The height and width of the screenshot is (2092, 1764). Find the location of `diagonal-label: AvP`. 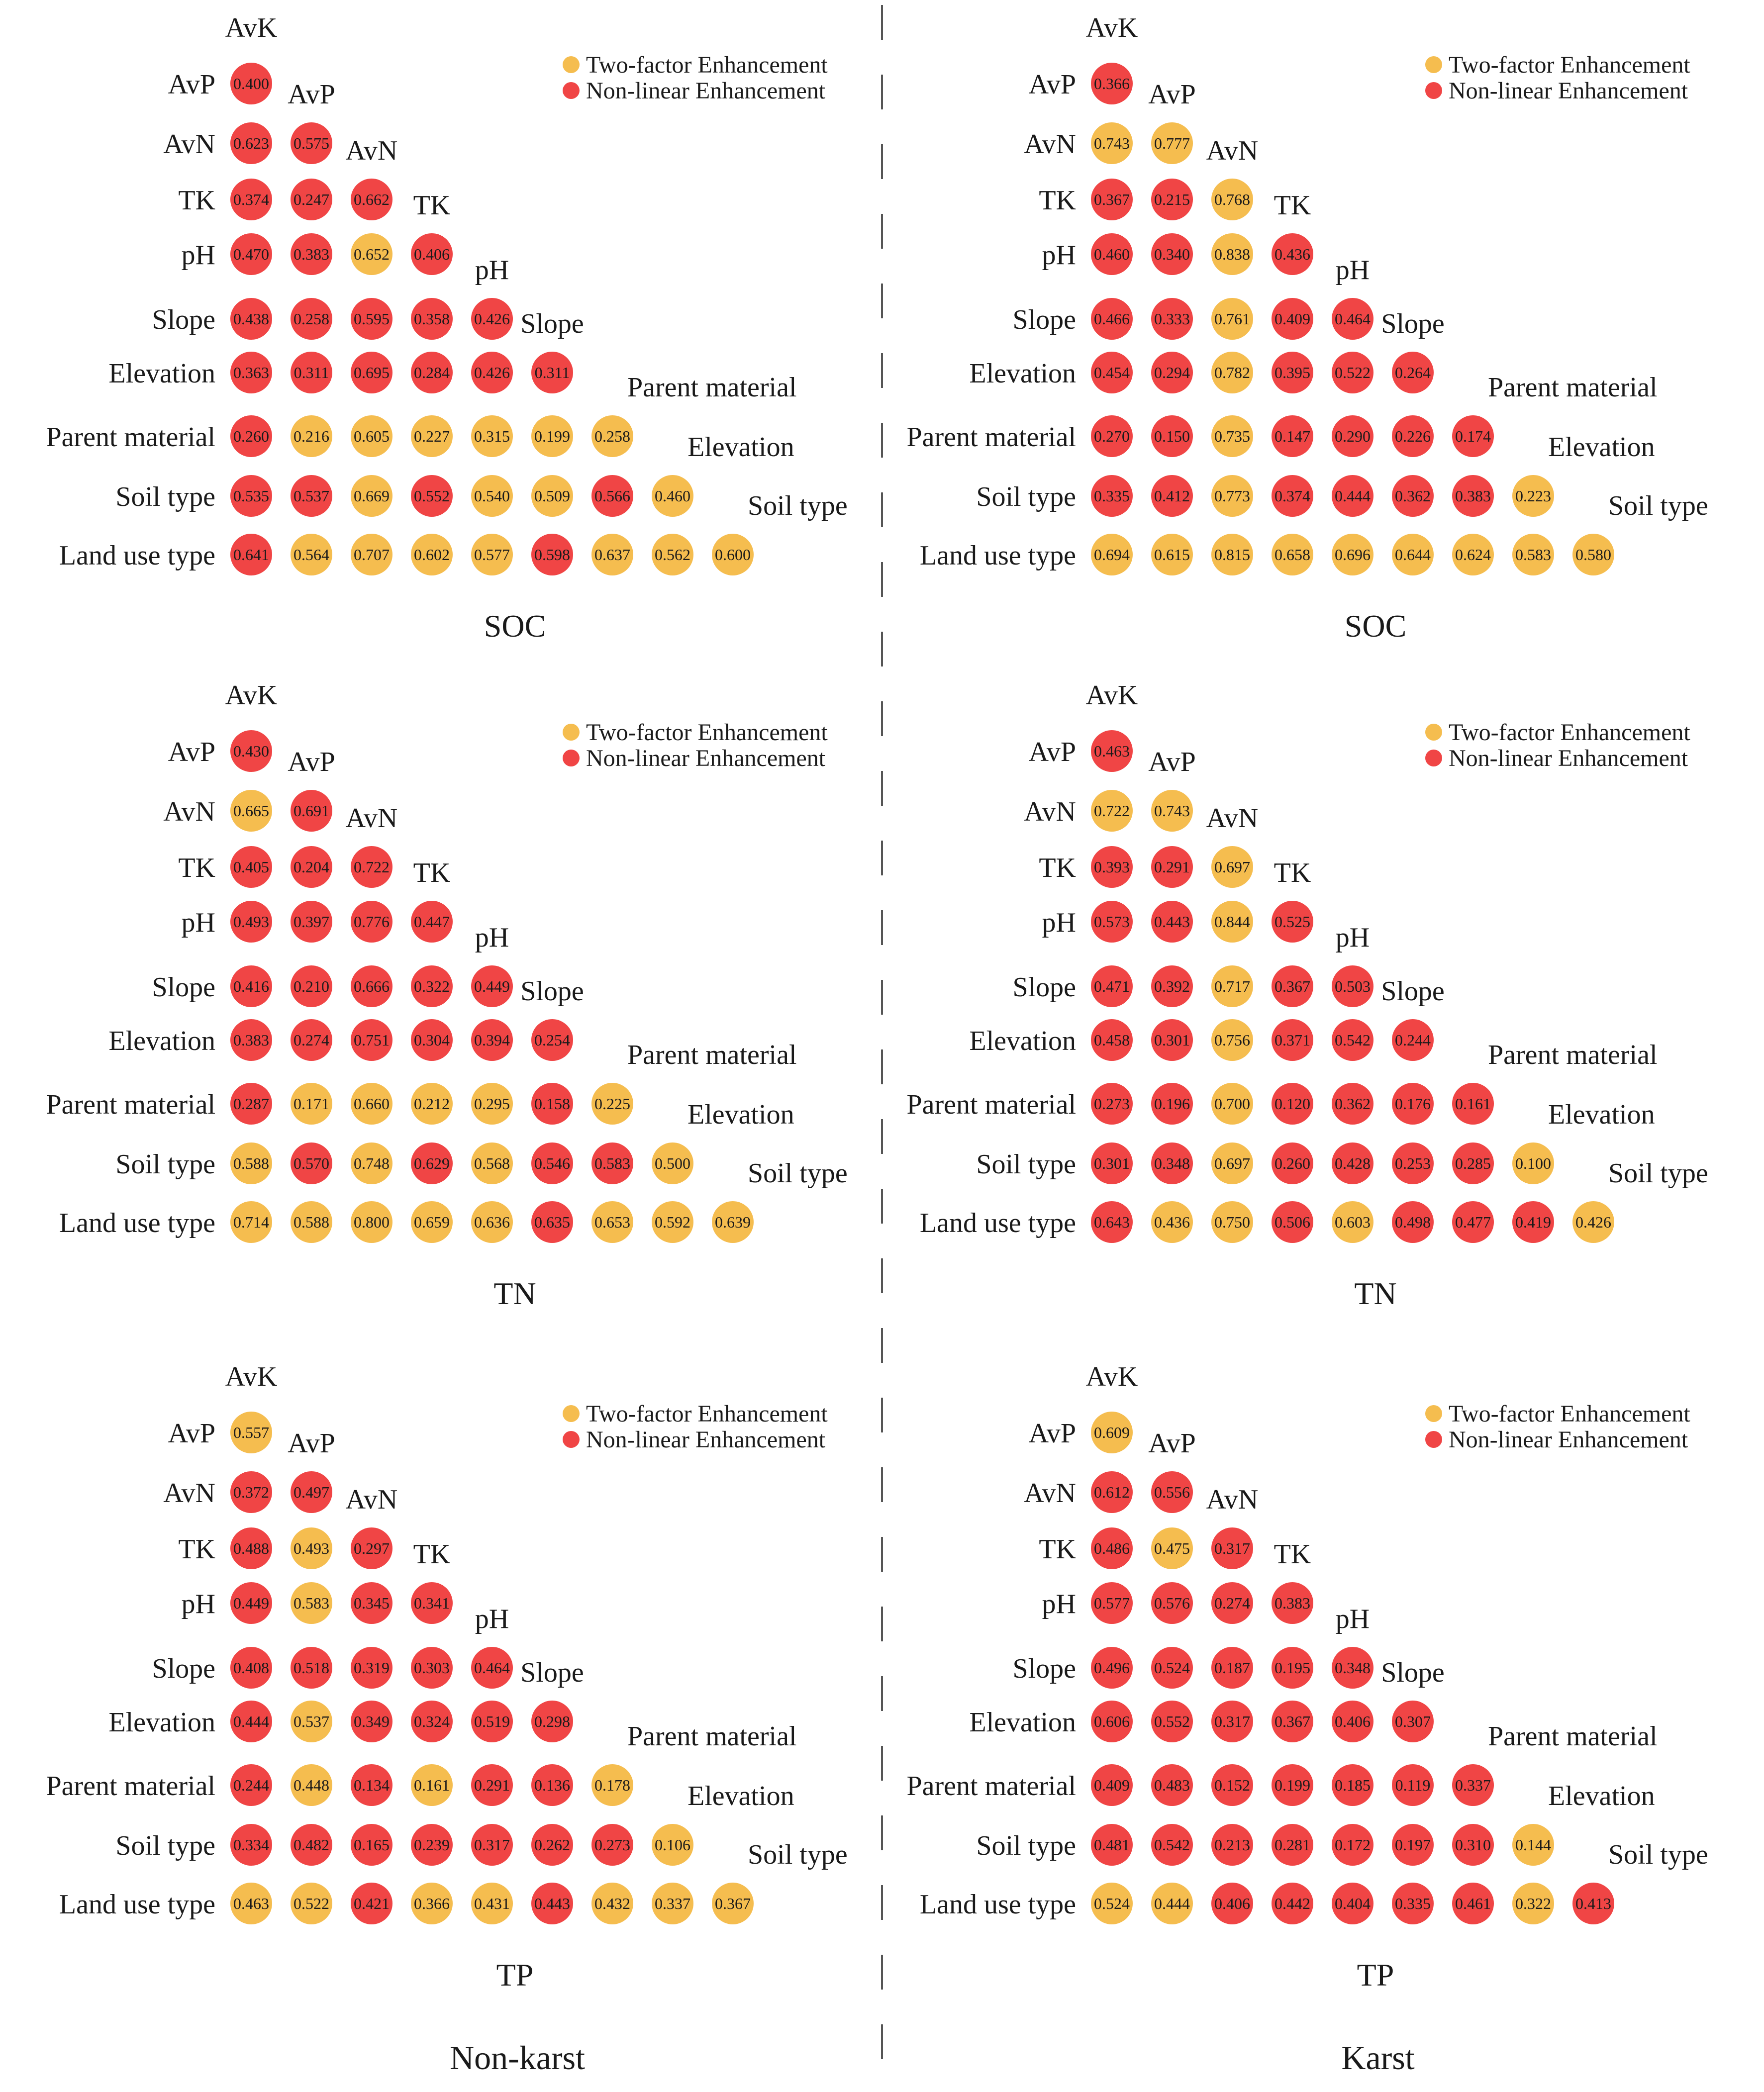

diagonal-label: AvP is located at coordinates (1171, 1443).